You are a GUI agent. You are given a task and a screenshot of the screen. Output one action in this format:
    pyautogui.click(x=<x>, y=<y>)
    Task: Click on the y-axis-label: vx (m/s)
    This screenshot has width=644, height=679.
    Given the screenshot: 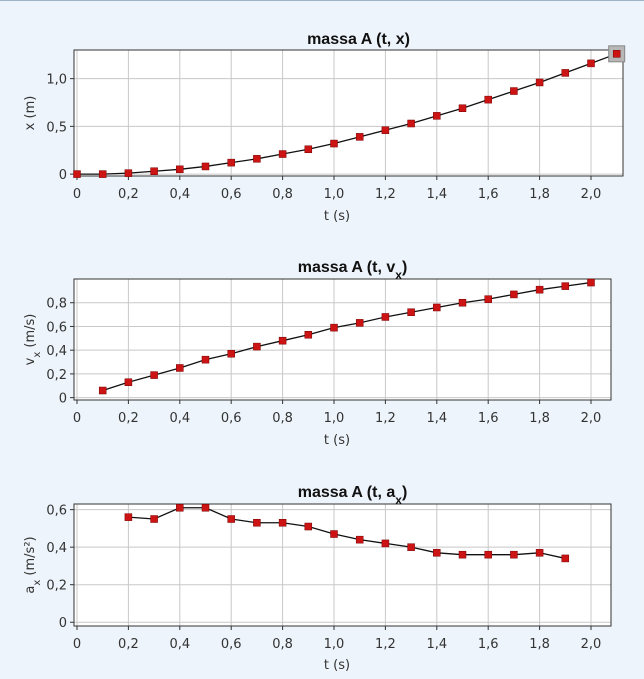 What is the action you would take?
    pyautogui.click(x=33, y=340)
    